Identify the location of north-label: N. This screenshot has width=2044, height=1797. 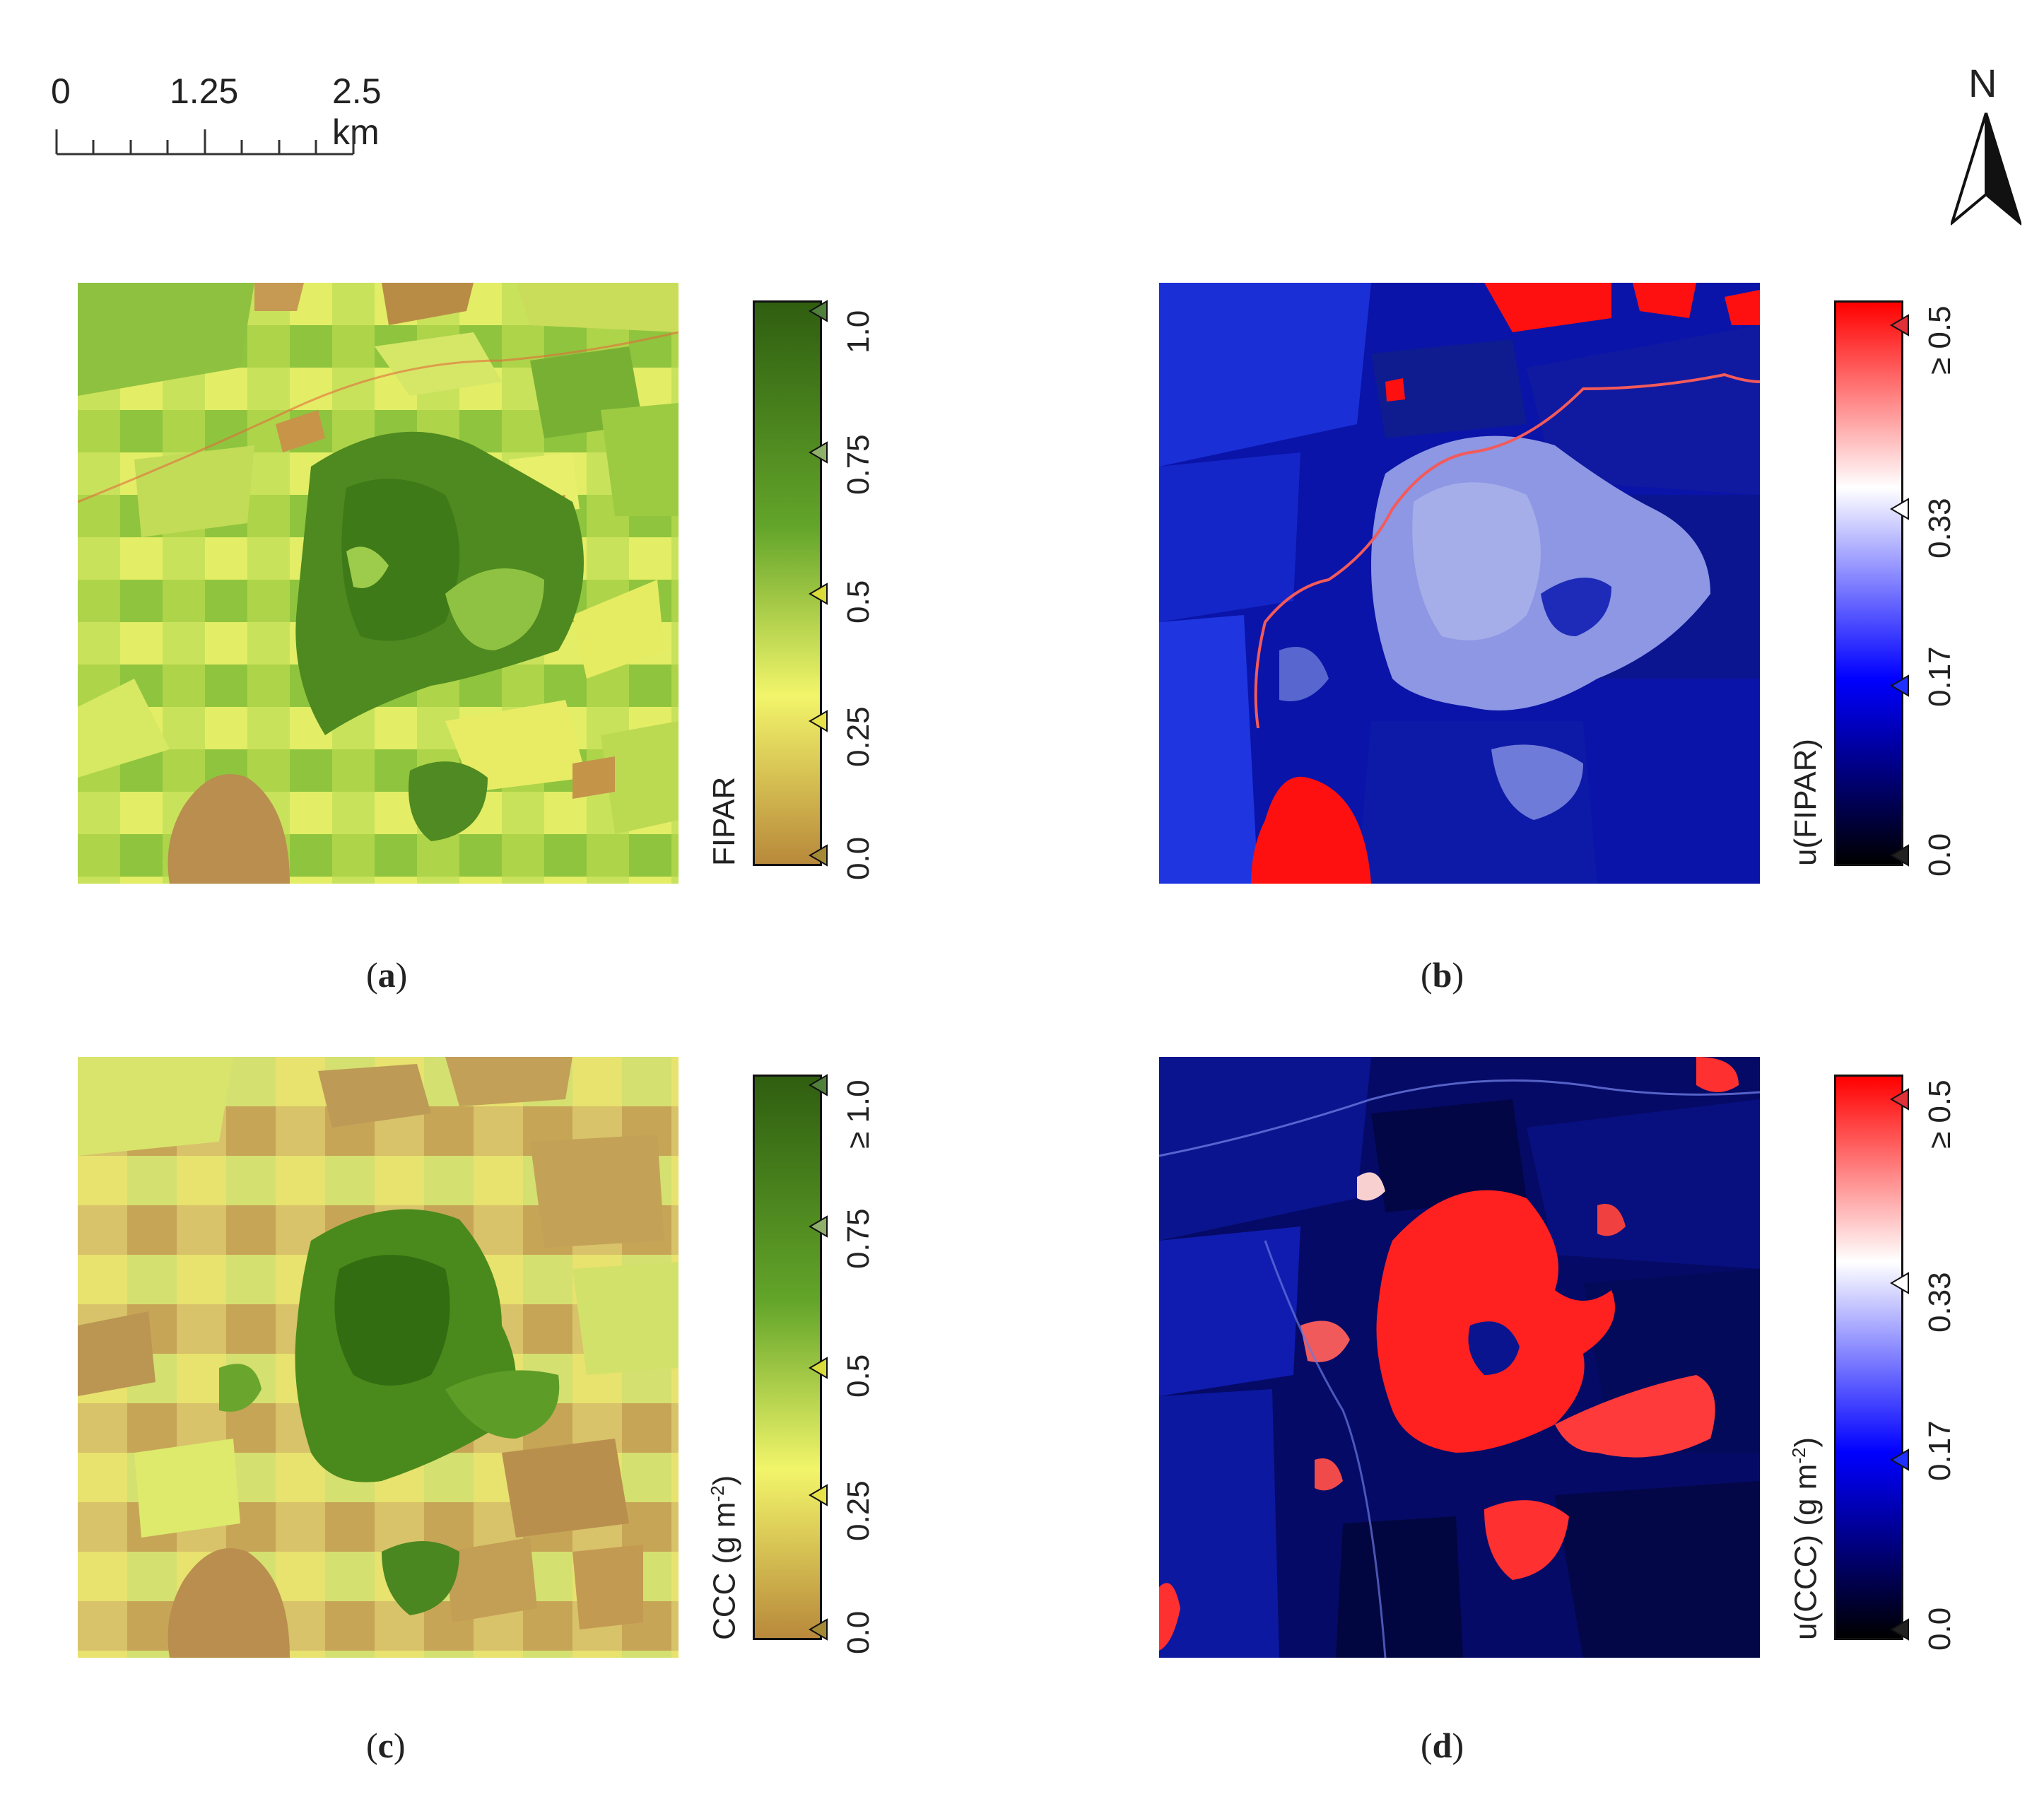
(1982, 83).